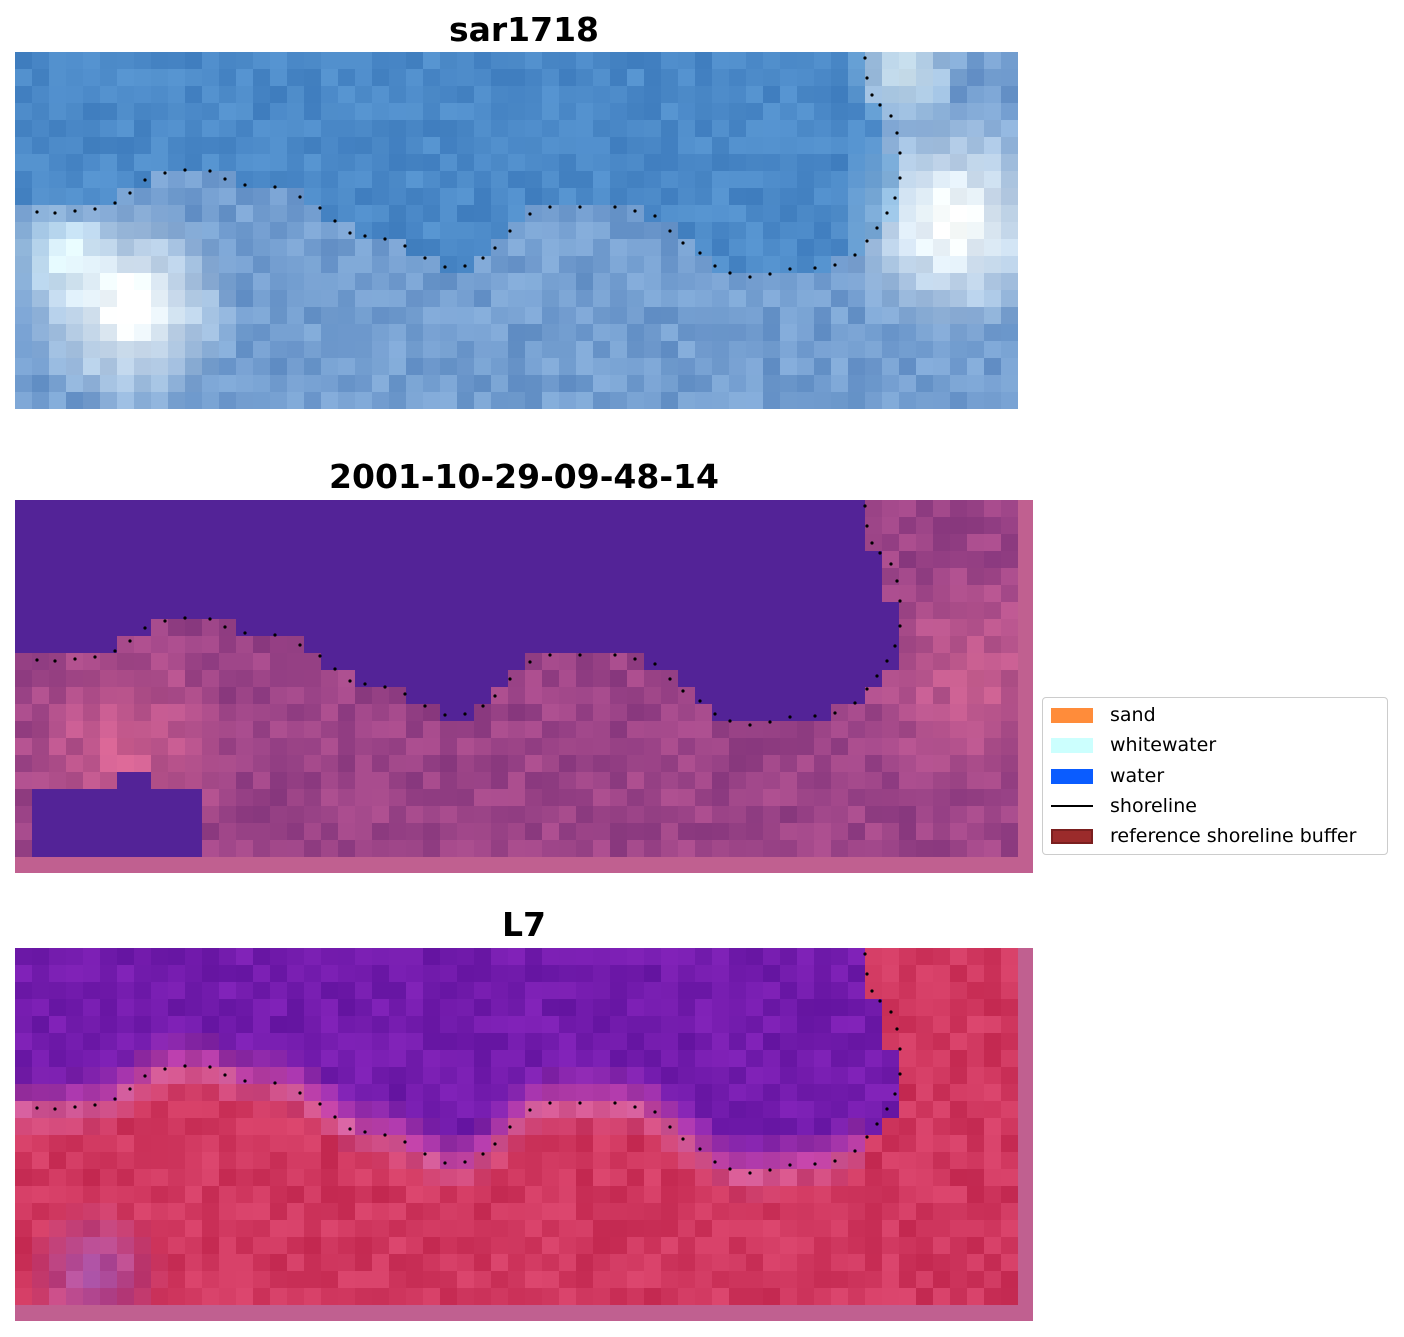 This screenshot has height=1337, width=1404. What do you see at coordinates (1103, 715) in the screenshot?
I see `legend-item-sand: sand` at bounding box center [1103, 715].